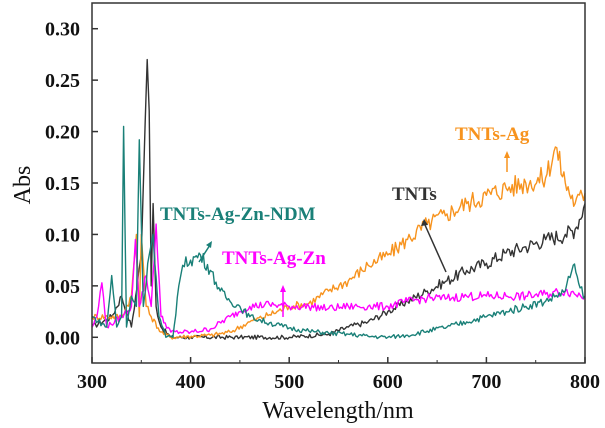 This screenshot has height=428, width=605. I want to click on y-tick-label: 0.00, so click(62, 338).